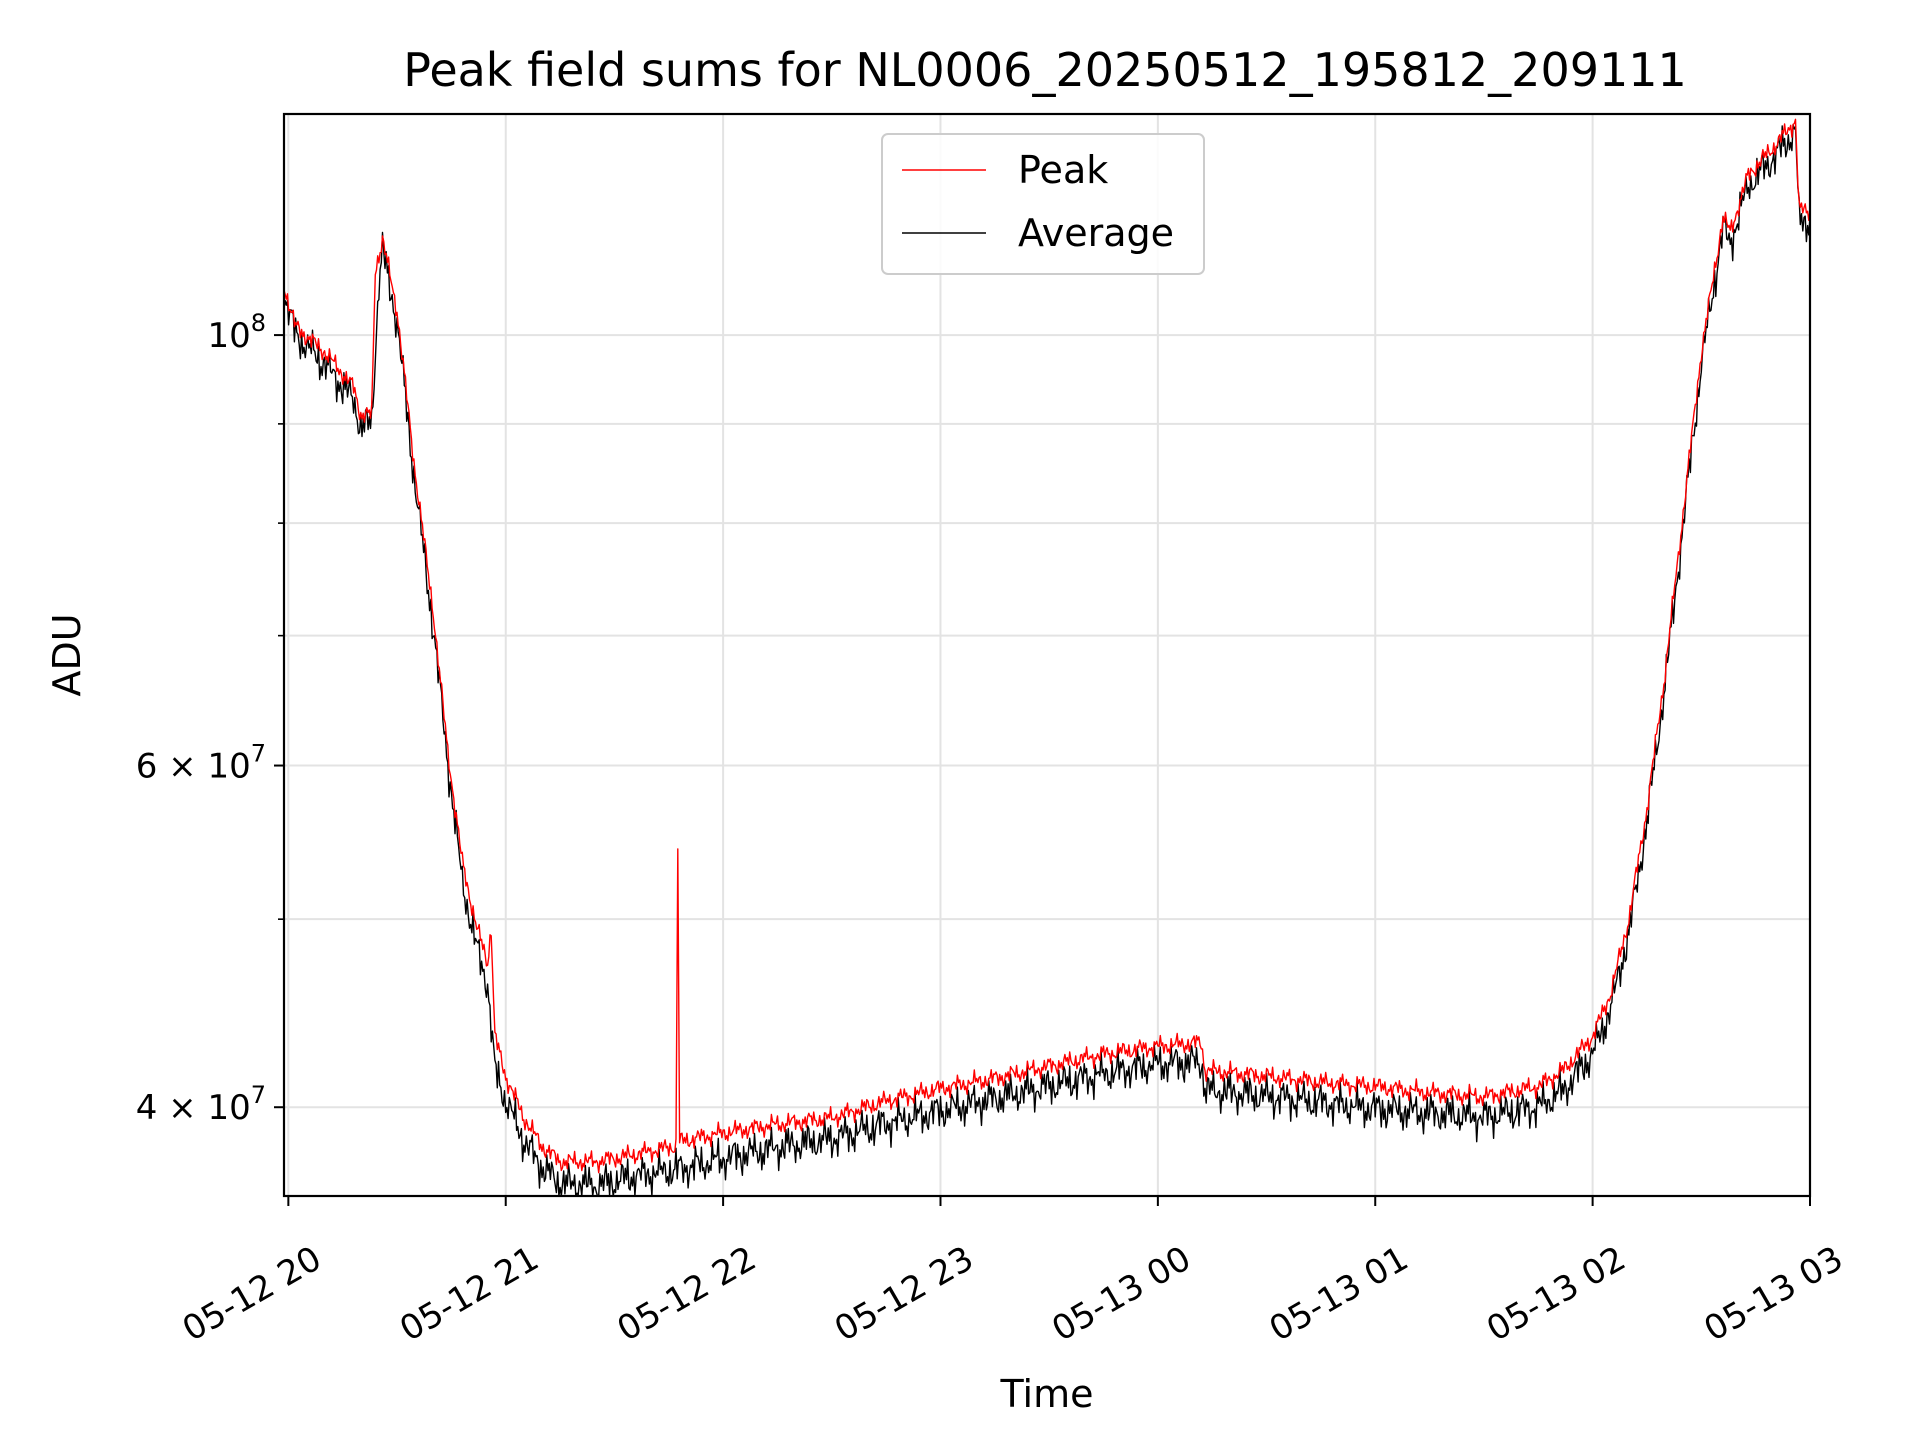  I want to click on y-tick-label: 108, so click(236, 332).